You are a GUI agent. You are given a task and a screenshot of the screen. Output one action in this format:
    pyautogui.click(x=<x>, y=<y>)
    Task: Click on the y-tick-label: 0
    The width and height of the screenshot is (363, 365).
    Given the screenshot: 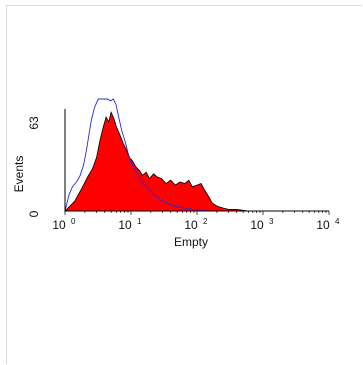 What is the action you would take?
    pyautogui.click(x=34, y=213)
    